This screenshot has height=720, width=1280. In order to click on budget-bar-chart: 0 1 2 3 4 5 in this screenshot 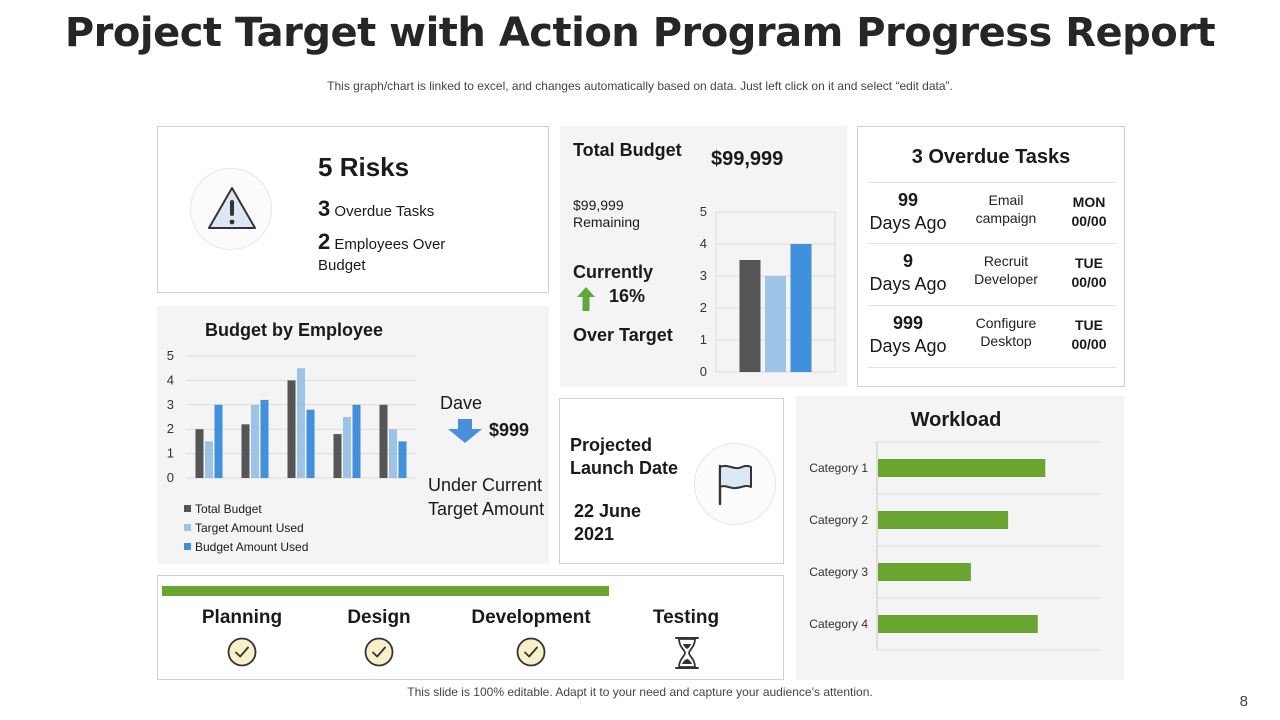, I will do `click(768, 291)`.